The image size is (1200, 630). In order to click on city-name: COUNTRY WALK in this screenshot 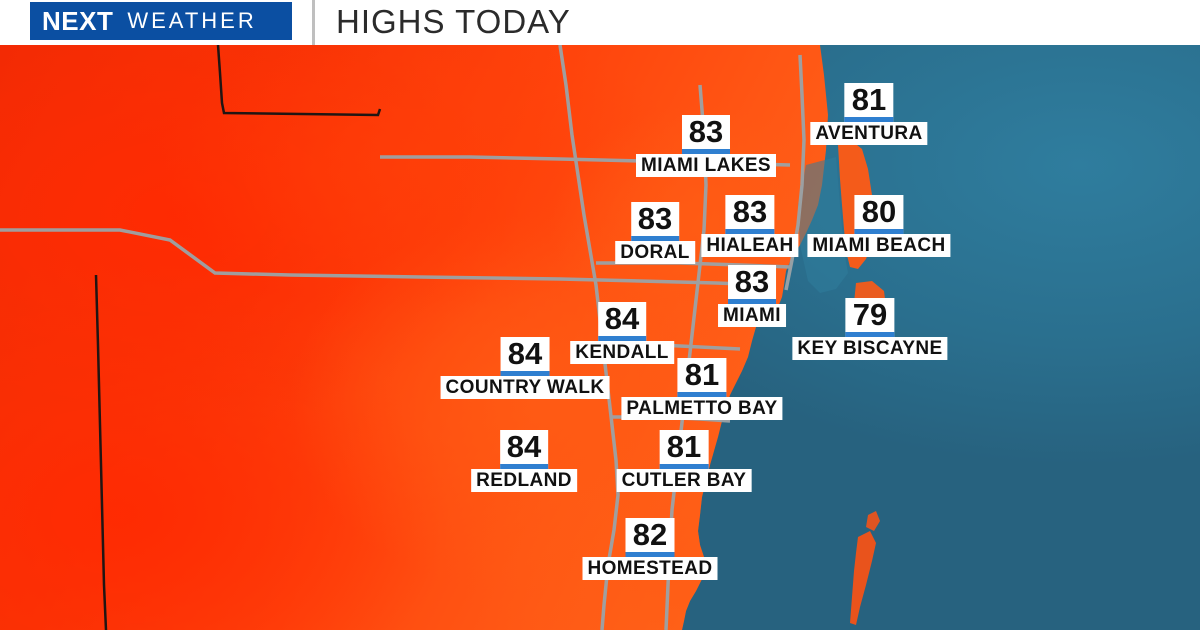, I will do `click(525, 387)`.